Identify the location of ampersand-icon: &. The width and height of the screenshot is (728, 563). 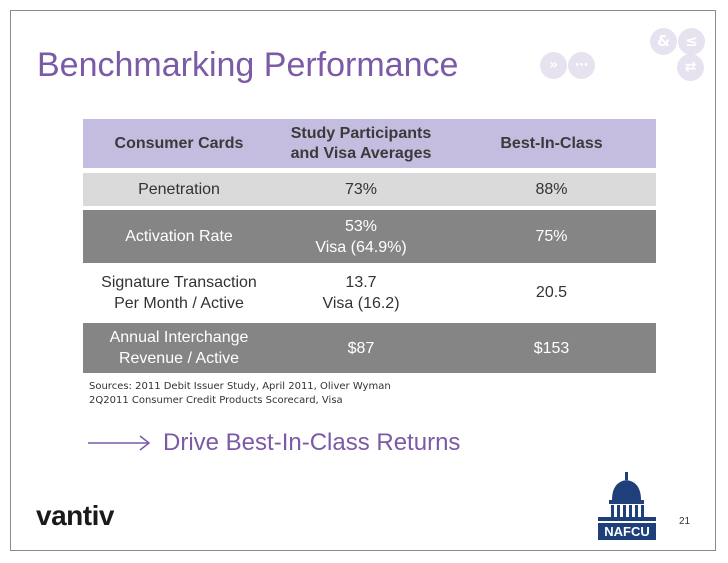
(663, 41).